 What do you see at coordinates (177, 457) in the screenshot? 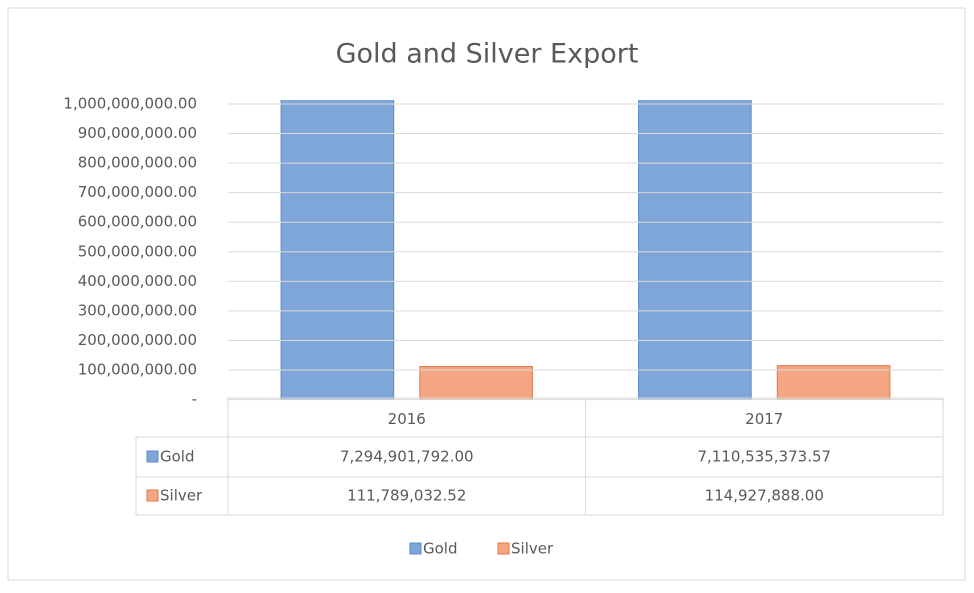
I see `table-row-label: Gold` at bounding box center [177, 457].